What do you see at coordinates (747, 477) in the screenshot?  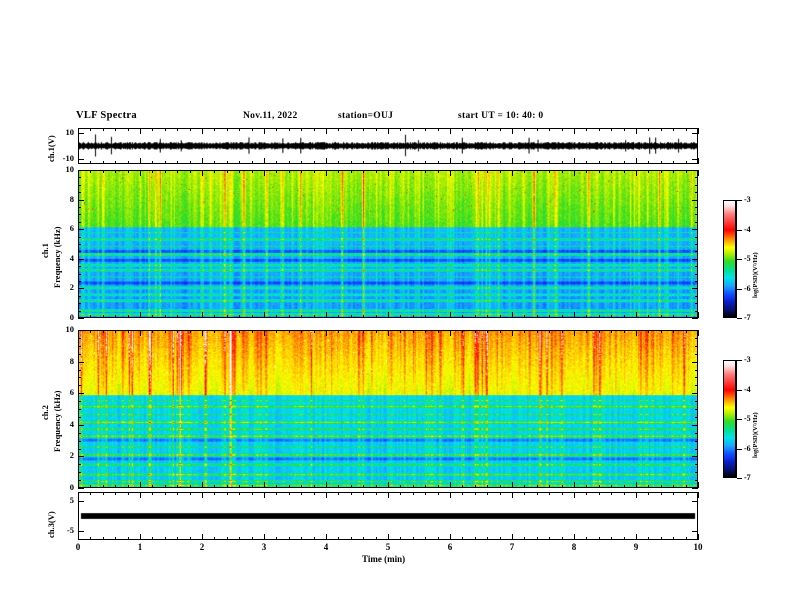 I see `colorbar-tick-label-1-4: -7` at bounding box center [747, 477].